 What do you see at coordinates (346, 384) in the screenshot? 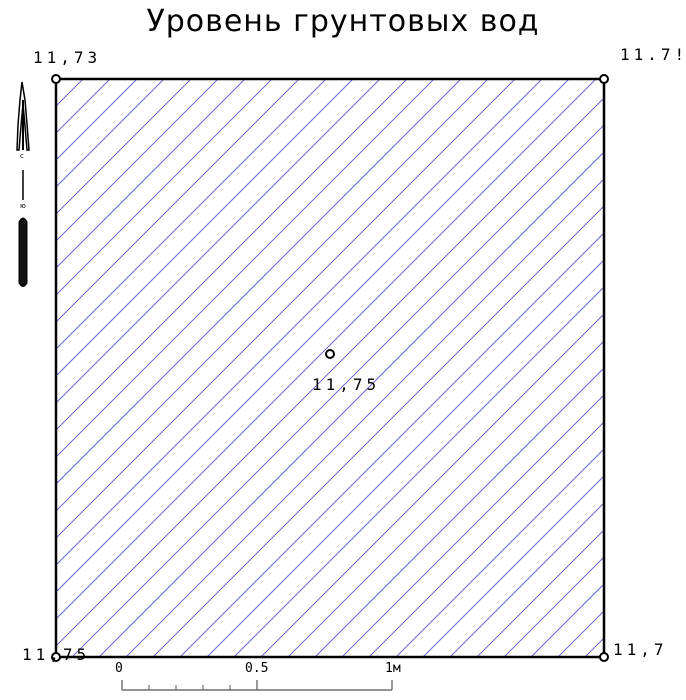
I see `elevation-center: 11,75` at bounding box center [346, 384].